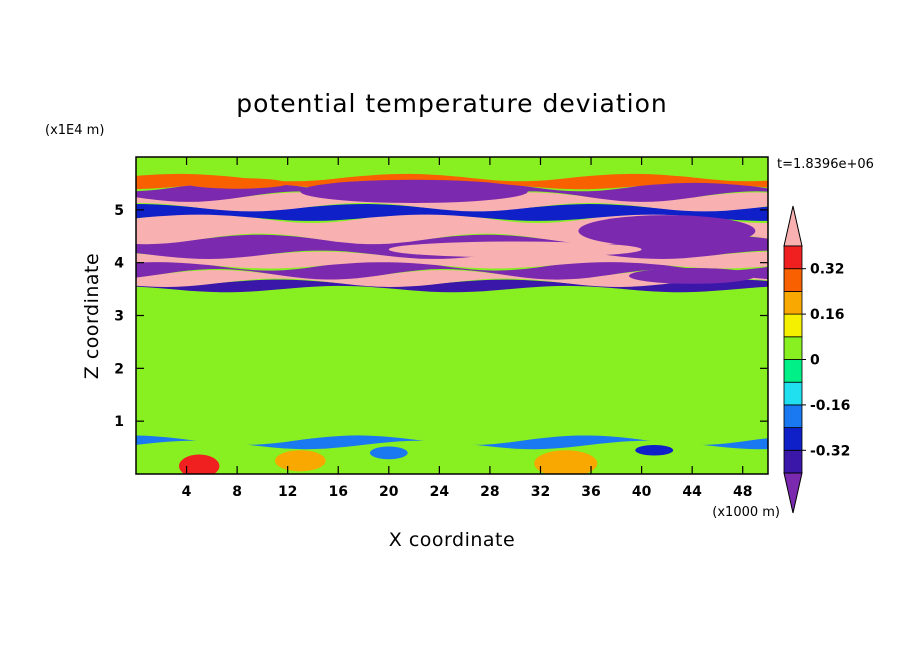  Describe the element at coordinates (119, 369) in the screenshot. I see `y-tick-label: 2` at that location.